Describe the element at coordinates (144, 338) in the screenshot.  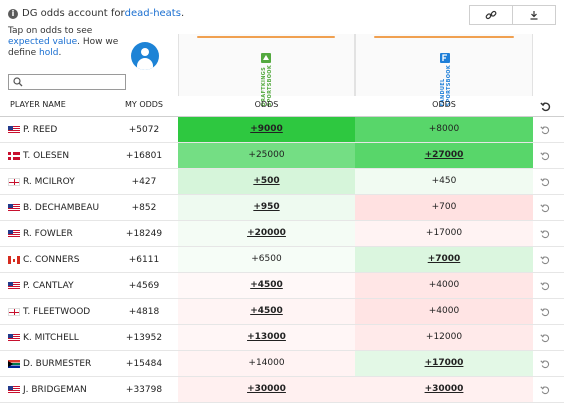
I see `my-odds-cell: +13952` at that location.